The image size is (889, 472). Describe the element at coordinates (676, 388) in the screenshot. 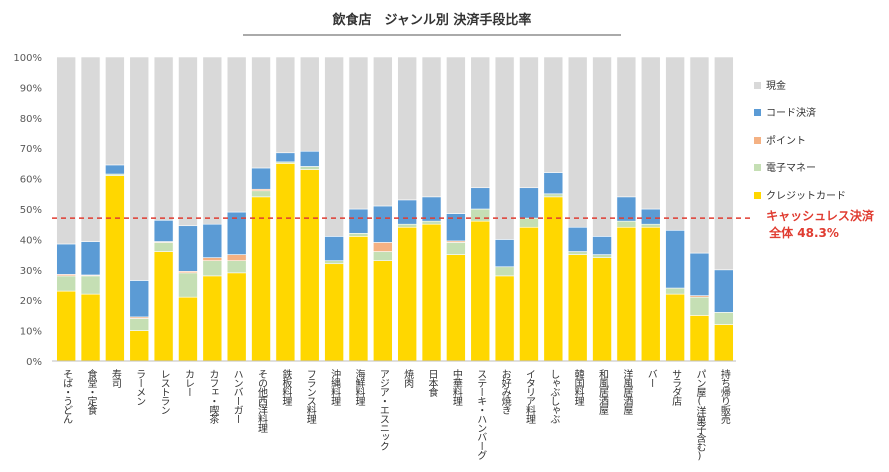

I see `x-tick-label: サラダ店` at that location.